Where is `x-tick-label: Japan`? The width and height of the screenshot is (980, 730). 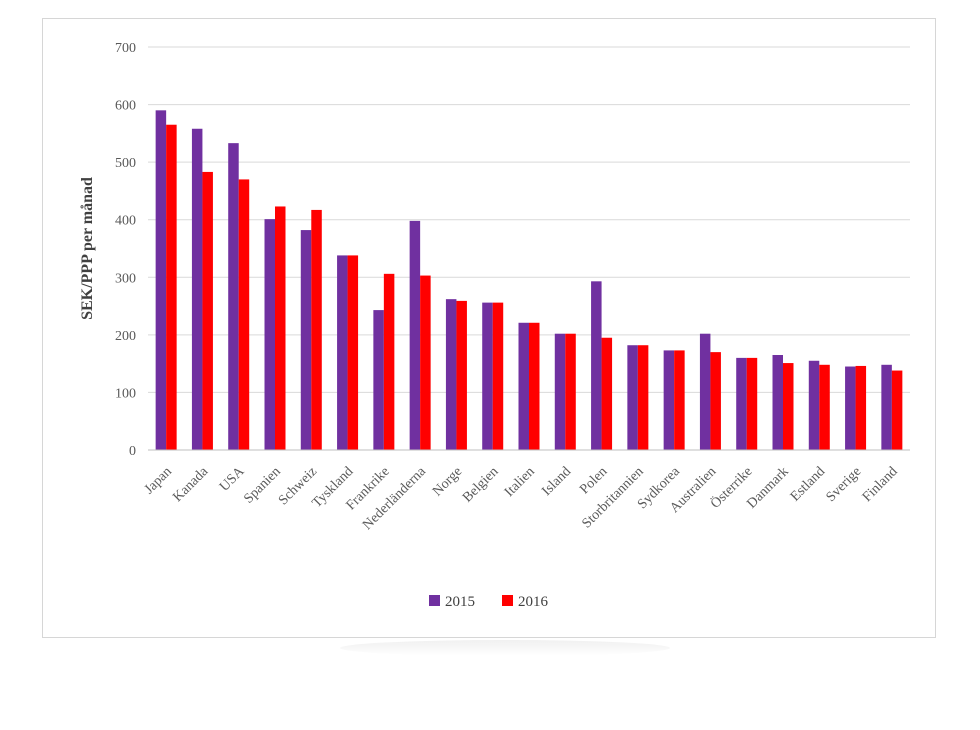 x-tick-label: Japan is located at coordinates (158, 480).